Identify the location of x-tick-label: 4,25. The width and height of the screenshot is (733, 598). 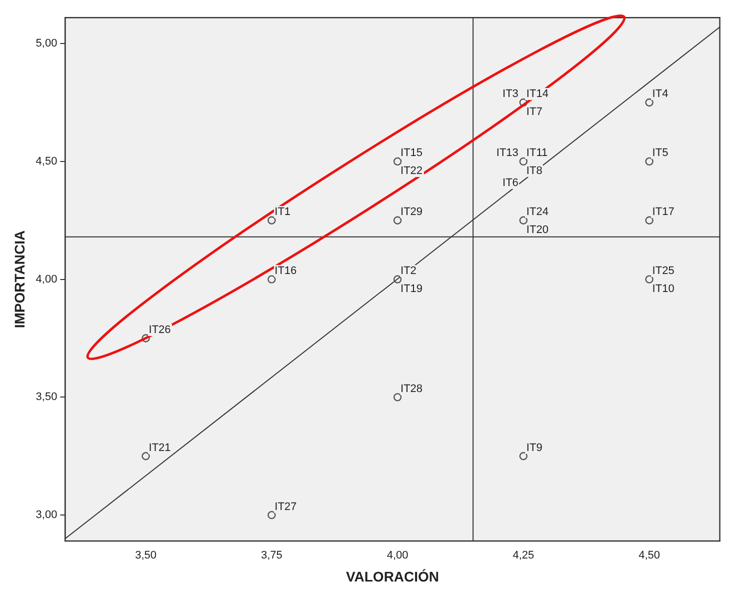
(523, 556).